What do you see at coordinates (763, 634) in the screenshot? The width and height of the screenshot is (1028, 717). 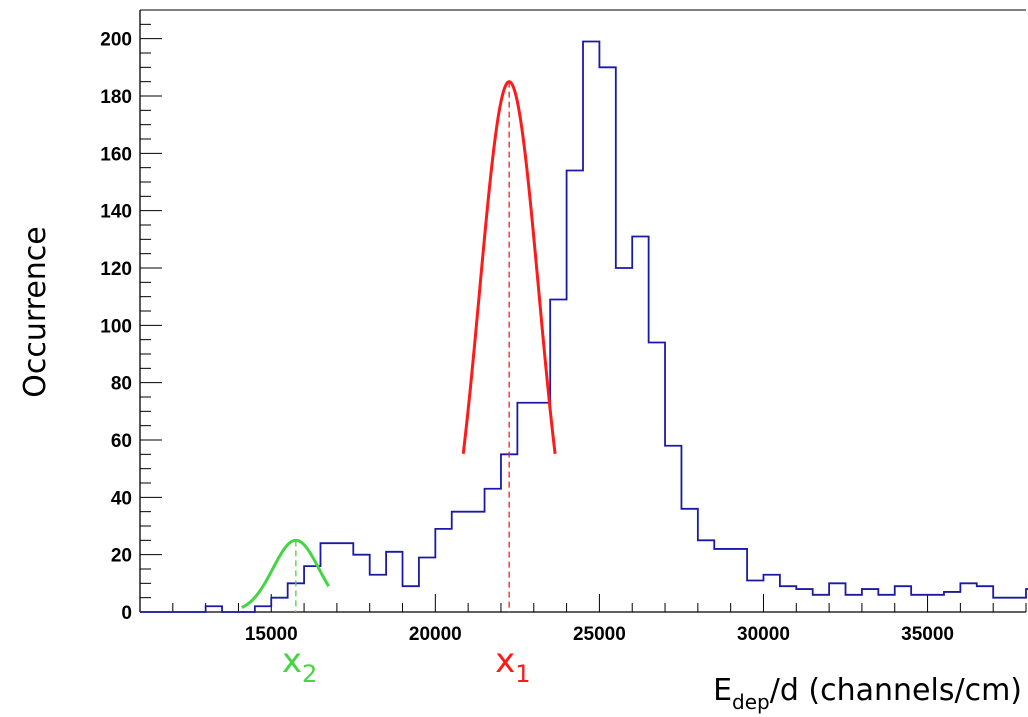 I see `x-tick-label: 30000` at bounding box center [763, 634].